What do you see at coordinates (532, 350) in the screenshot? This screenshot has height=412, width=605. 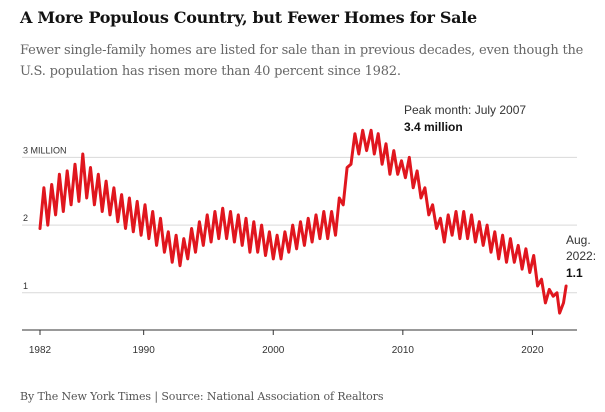 I see `x-tick-label: 2020` at bounding box center [532, 350].